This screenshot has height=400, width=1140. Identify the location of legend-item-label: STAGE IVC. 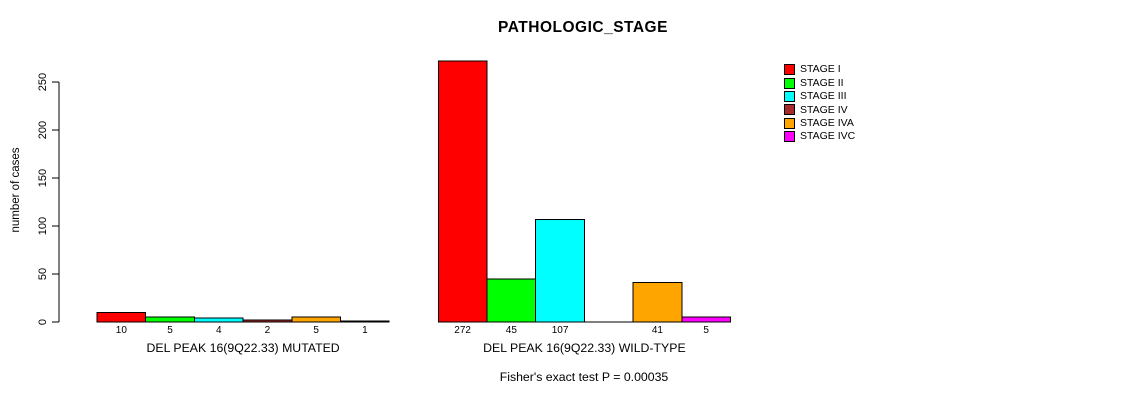
(828, 136).